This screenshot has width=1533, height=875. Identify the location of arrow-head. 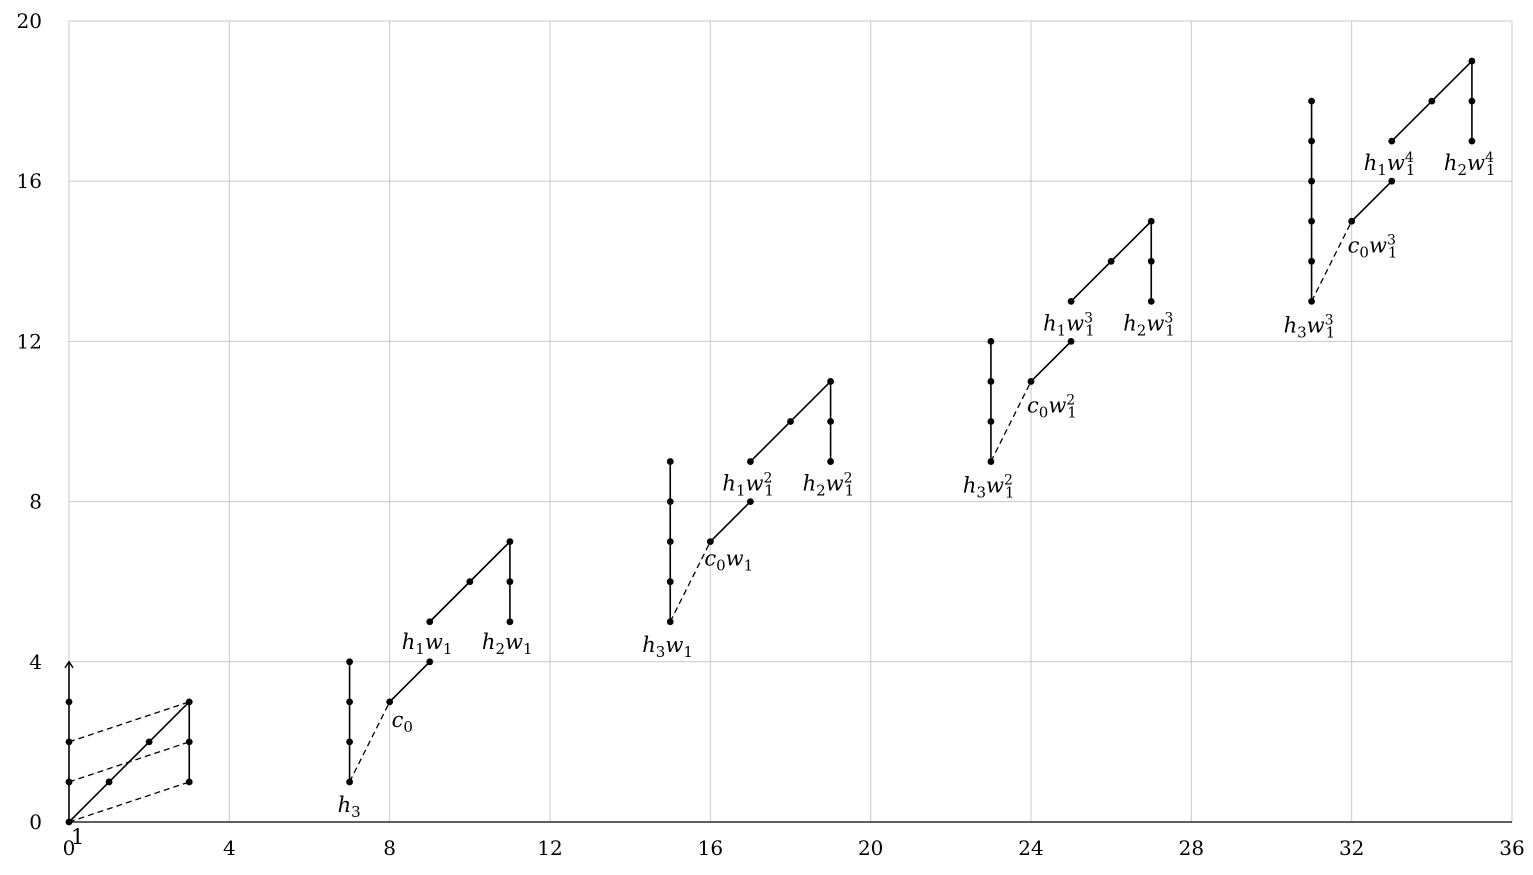
(69, 664).